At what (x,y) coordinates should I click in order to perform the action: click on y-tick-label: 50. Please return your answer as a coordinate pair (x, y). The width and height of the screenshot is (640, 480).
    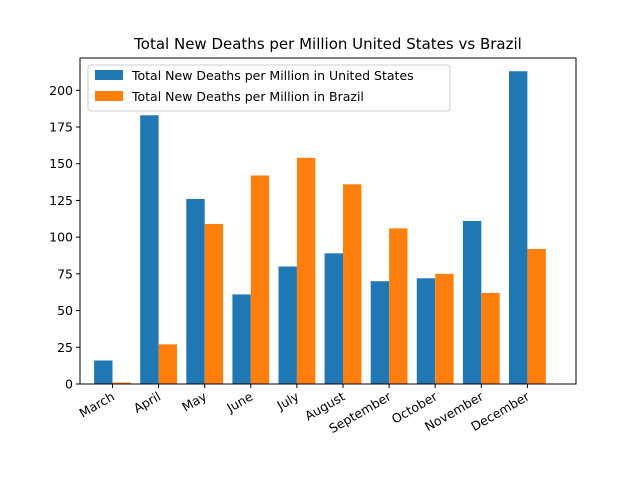
    Looking at the image, I should click on (65, 310).